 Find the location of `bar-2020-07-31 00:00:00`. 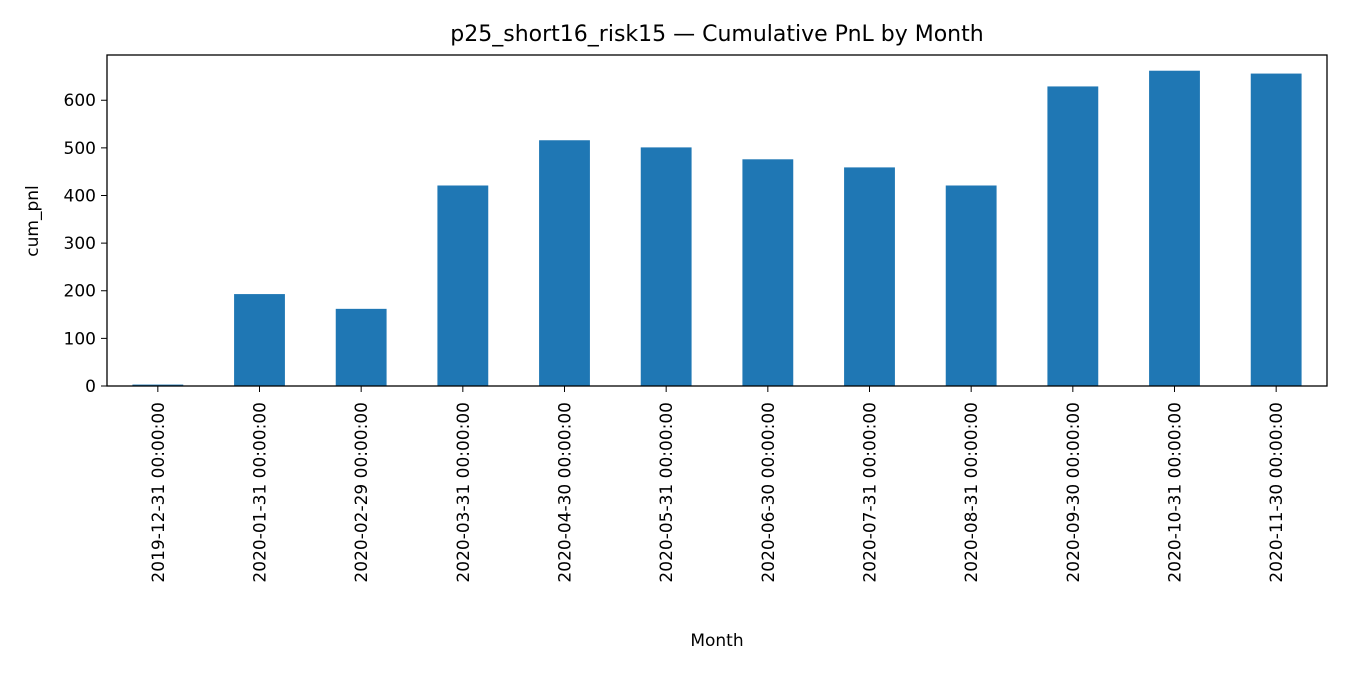

bar-2020-07-31 00:00:00 is located at coordinates (869, 276).